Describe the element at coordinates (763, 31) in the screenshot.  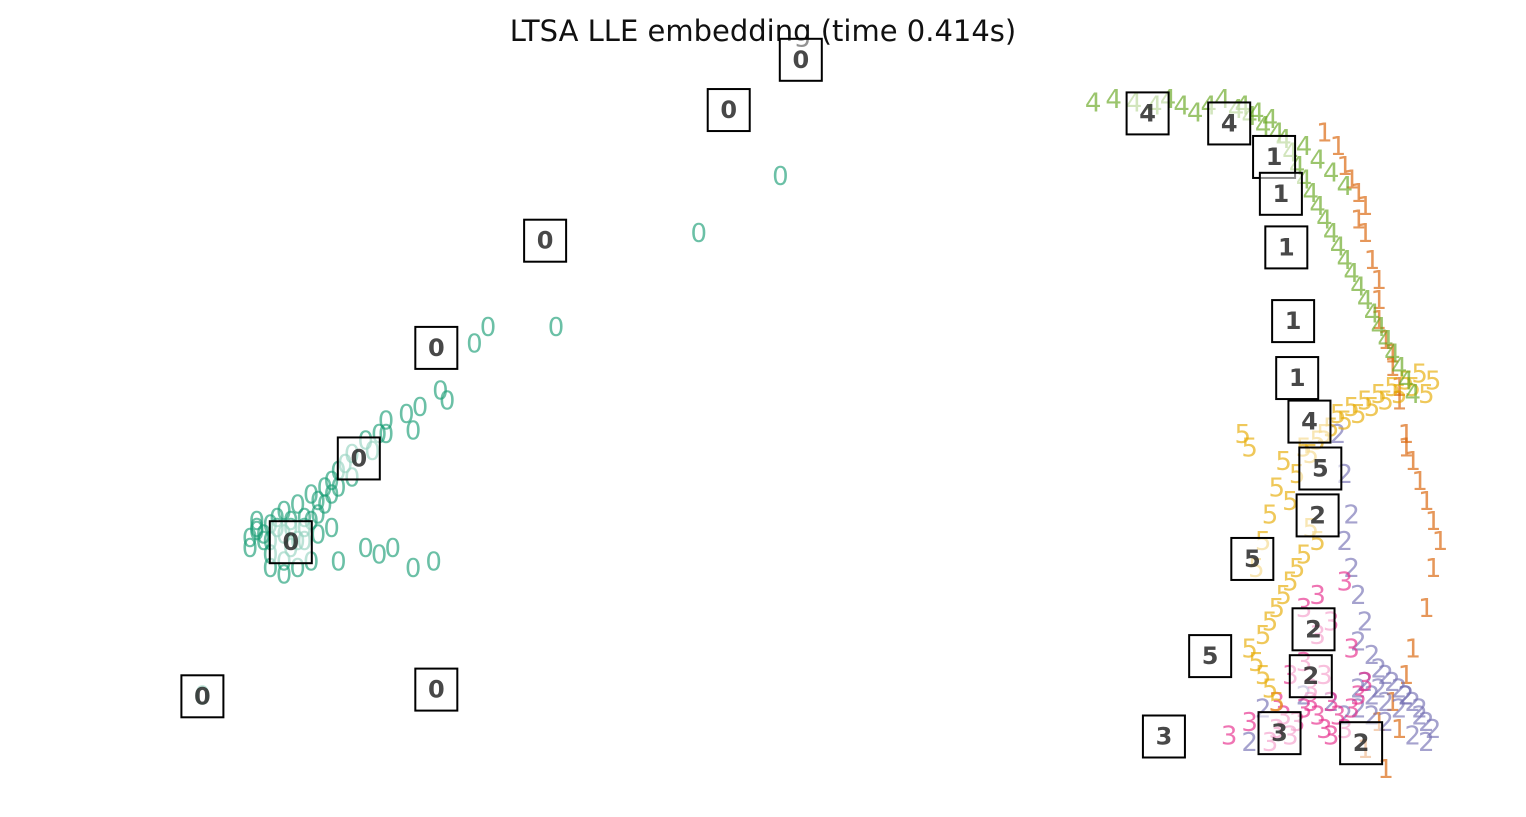
I see `chart-title: LTSA LLE embedding (time 0.414s)` at that location.